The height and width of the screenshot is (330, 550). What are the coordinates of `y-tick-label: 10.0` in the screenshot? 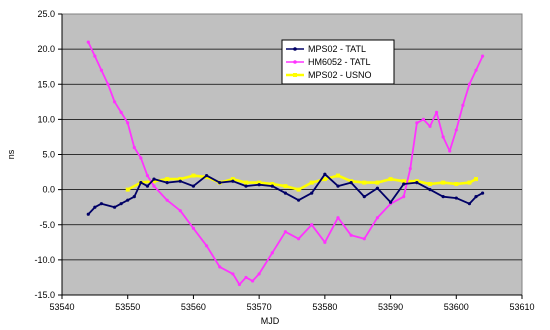 It's located at (46, 119).